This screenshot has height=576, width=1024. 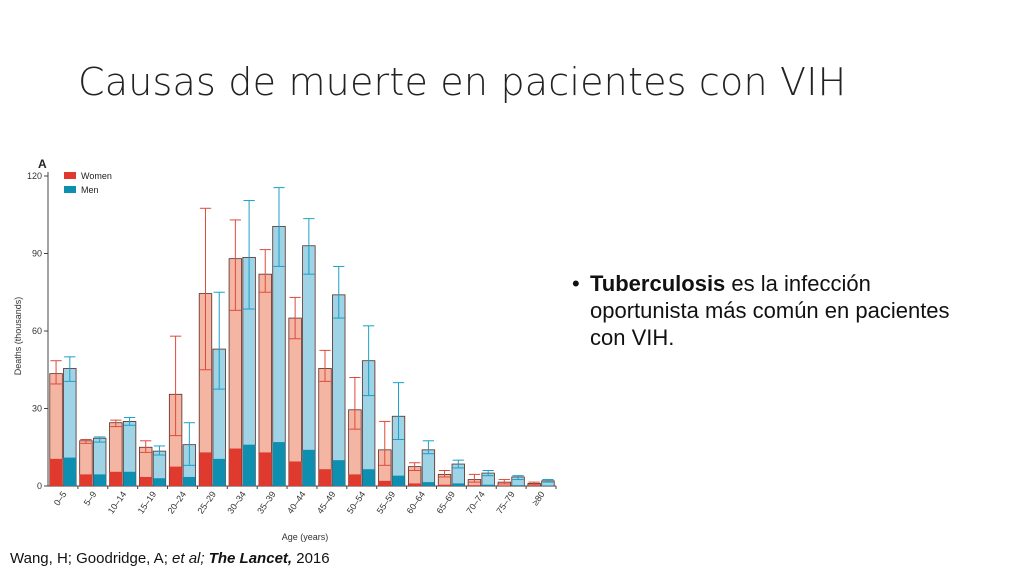 What do you see at coordinates (37, 331) in the screenshot?
I see `y-tick-label: 60` at bounding box center [37, 331].